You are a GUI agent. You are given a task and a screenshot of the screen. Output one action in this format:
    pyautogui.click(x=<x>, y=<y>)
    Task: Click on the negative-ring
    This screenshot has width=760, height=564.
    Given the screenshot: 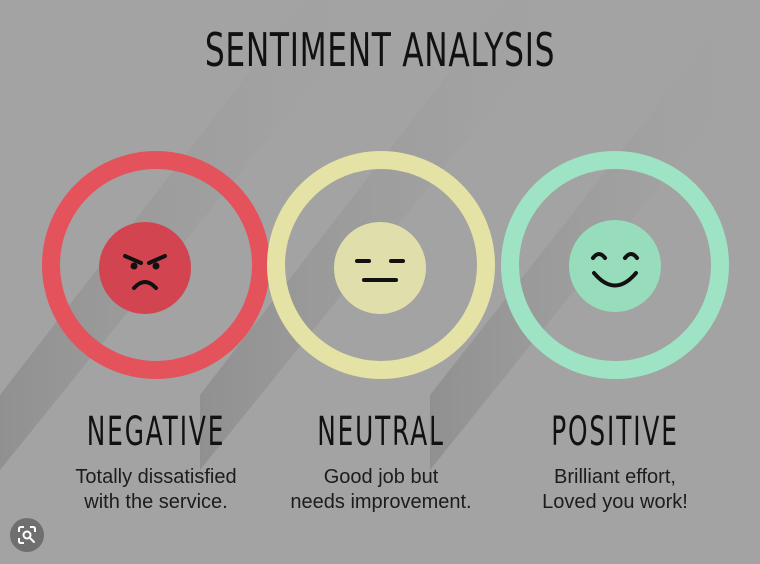 What is the action you would take?
    pyautogui.click(x=156, y=265)
    